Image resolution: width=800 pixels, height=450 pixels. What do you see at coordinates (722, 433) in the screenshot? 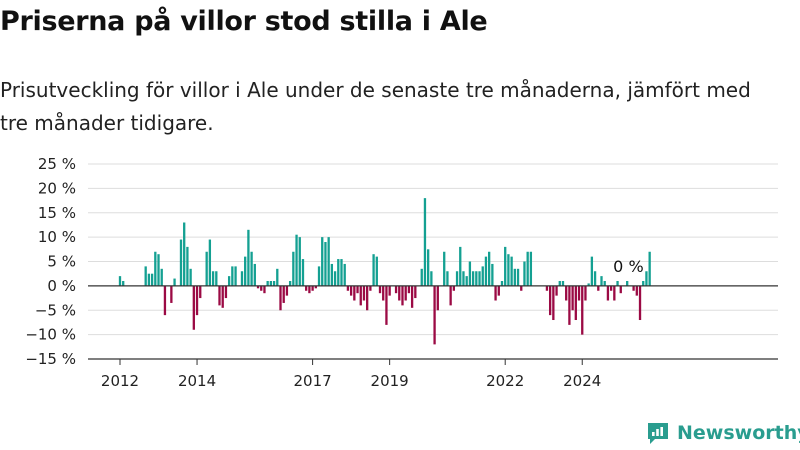
I see `brand-logo: Newsworthy` at bounding box center [722, 433].